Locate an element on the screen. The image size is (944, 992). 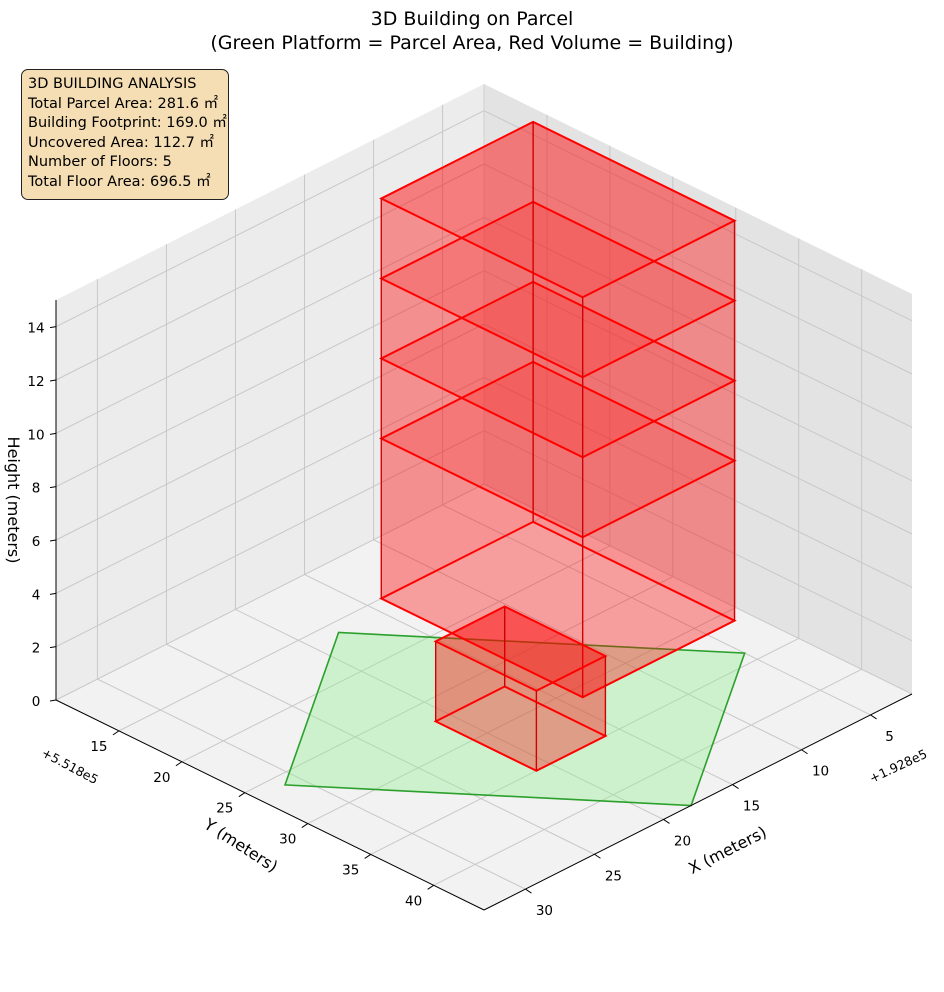
z-tick-label: 14 is located at coordinates (35, 329).